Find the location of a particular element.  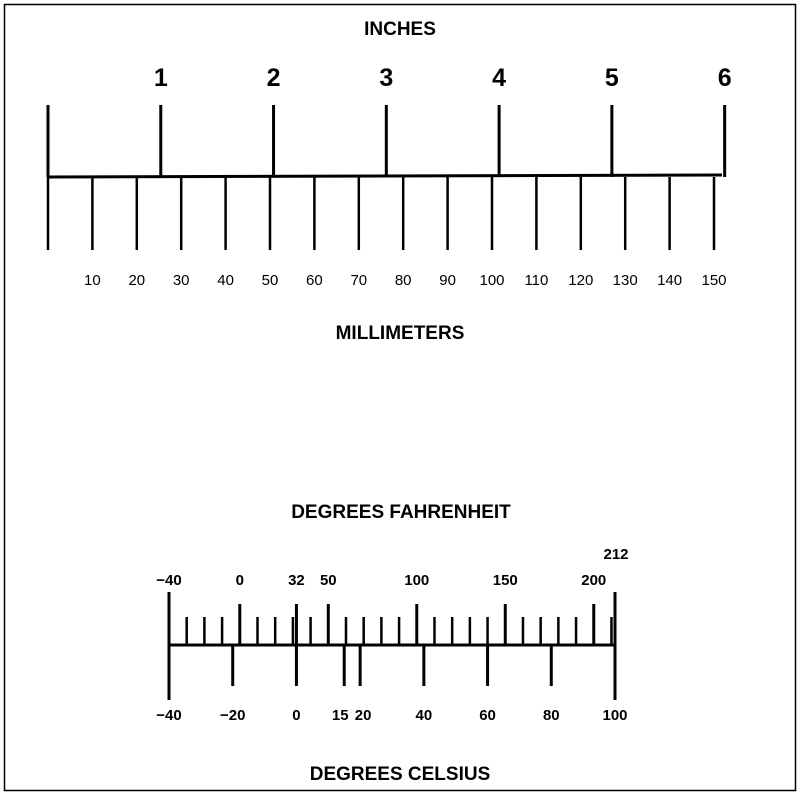

f-label-100: 100 is located at coordinates (416, 580).